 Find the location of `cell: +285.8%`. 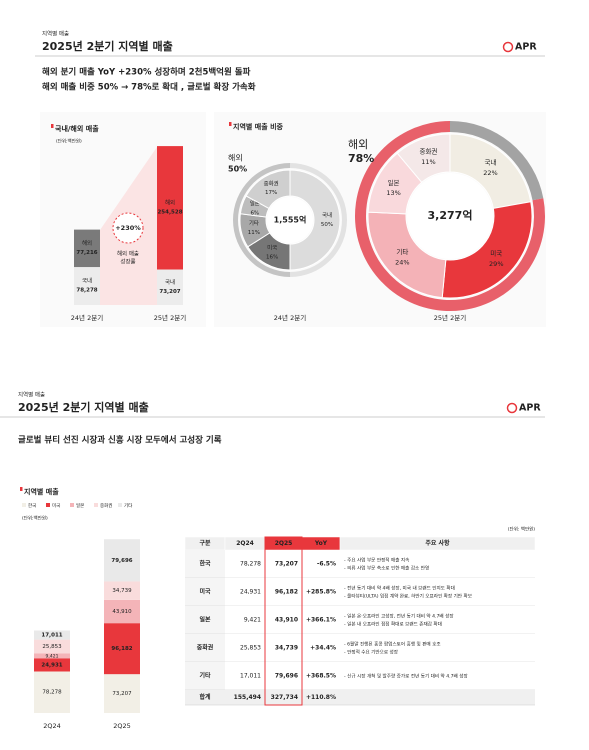

cell: +285.8% is located at coordinates (321, 592).